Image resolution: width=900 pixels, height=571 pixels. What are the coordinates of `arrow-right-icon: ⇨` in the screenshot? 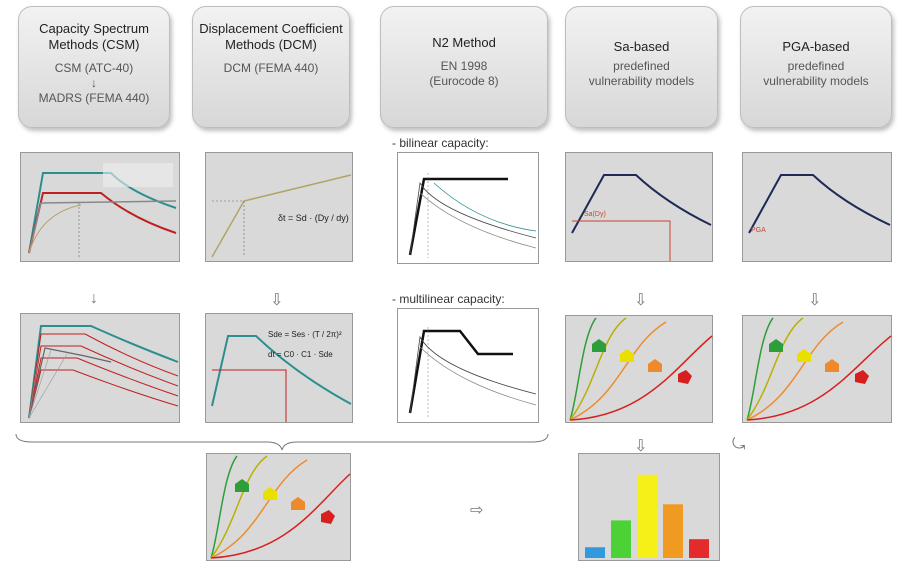 It's located at (477, 510).